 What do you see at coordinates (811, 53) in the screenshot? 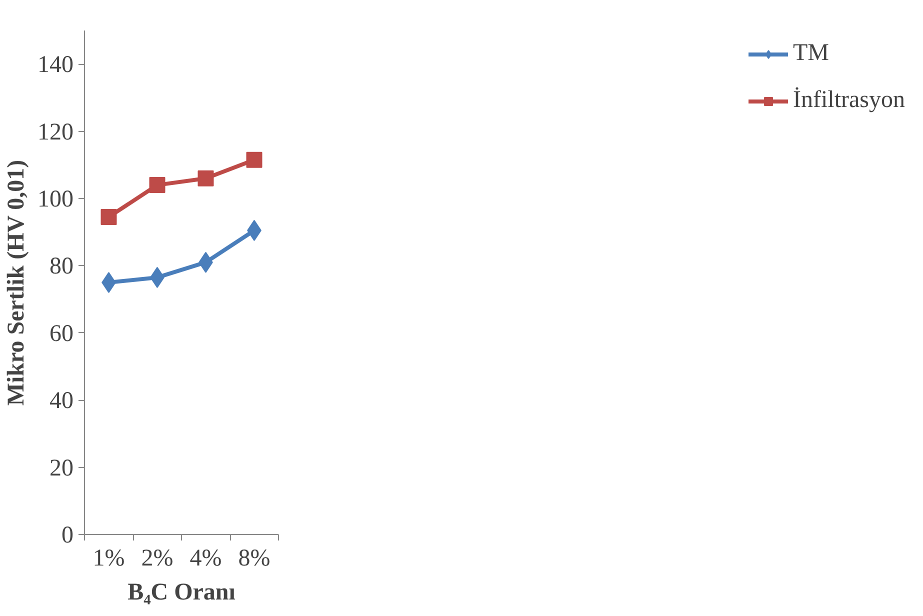
I see `legend-label: TM` at bounding box center [811, 53].